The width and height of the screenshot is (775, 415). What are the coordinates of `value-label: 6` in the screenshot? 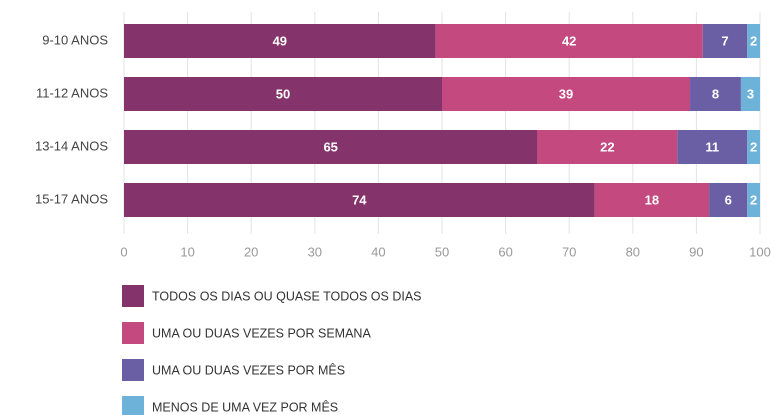 It's located at (728, 199).